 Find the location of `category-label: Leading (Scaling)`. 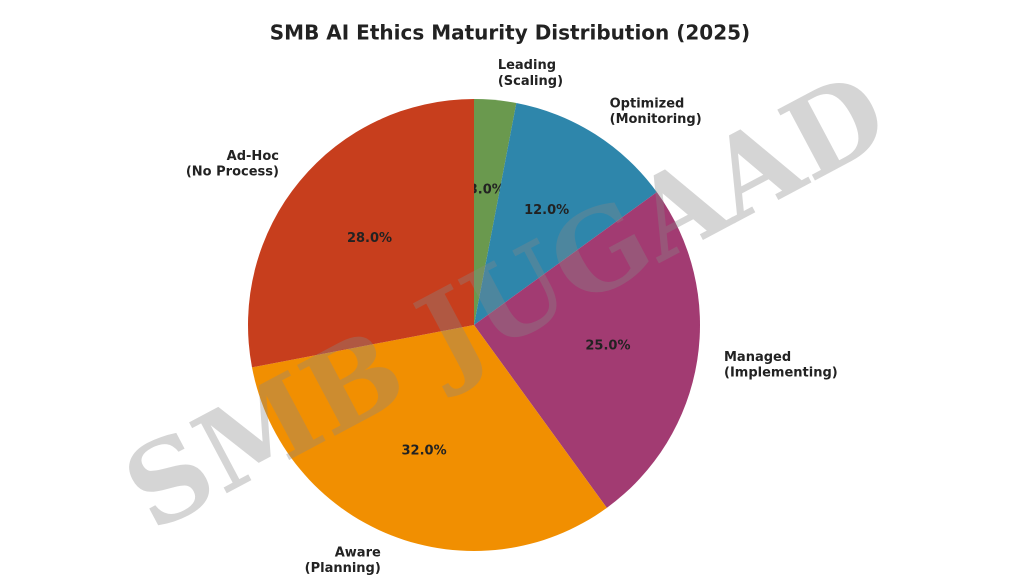

category-label: Leading (Scaling) is located at coordinates (530, 73).